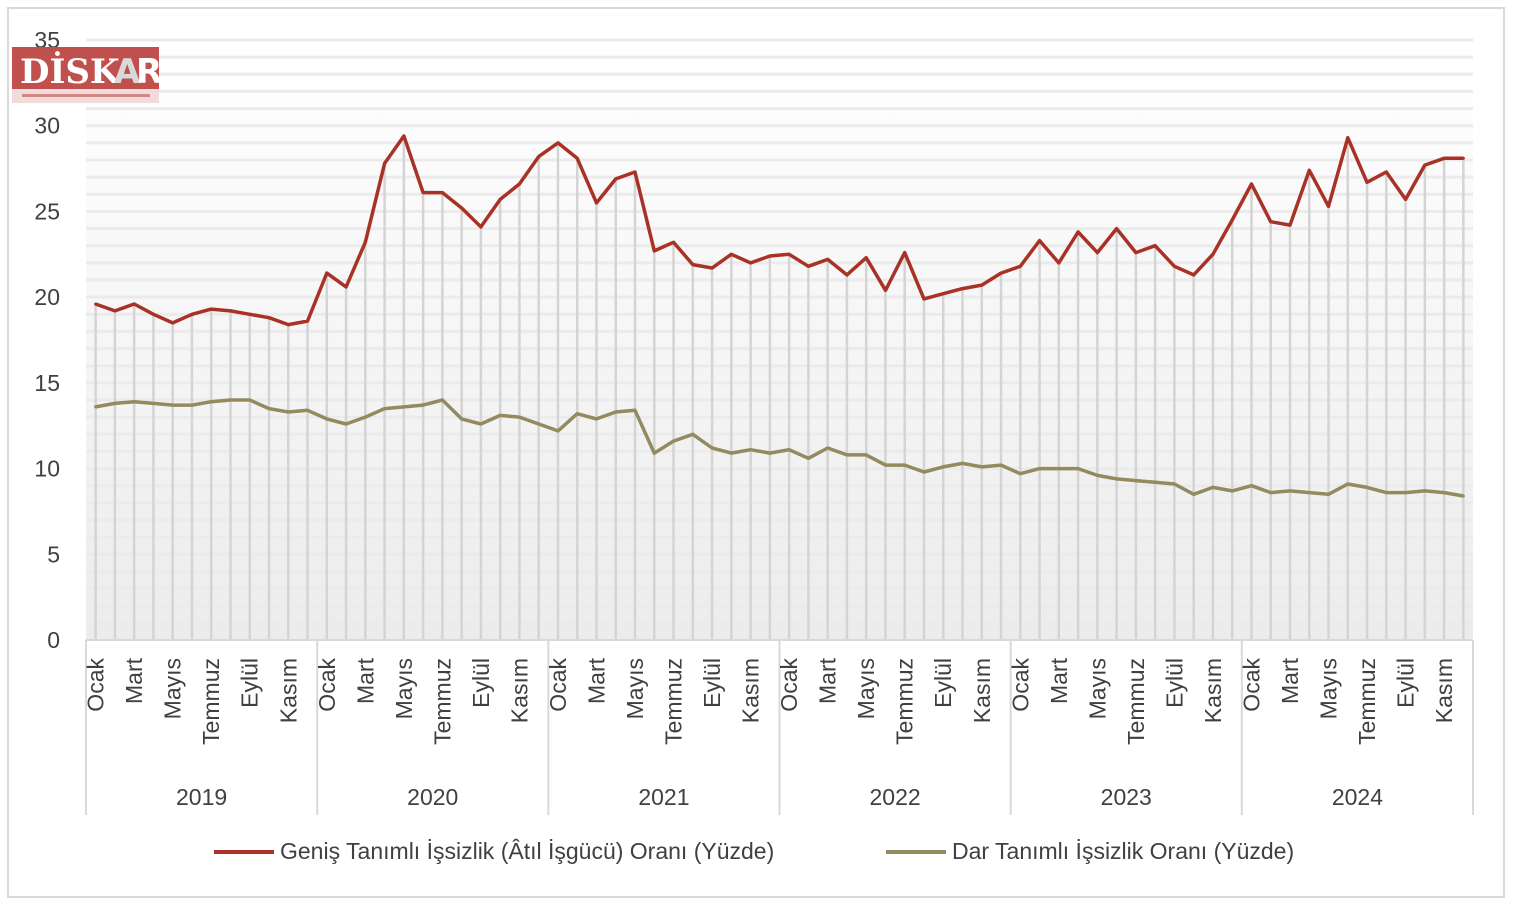  I want to click on svg-text: DİSK, so click(70, 71).